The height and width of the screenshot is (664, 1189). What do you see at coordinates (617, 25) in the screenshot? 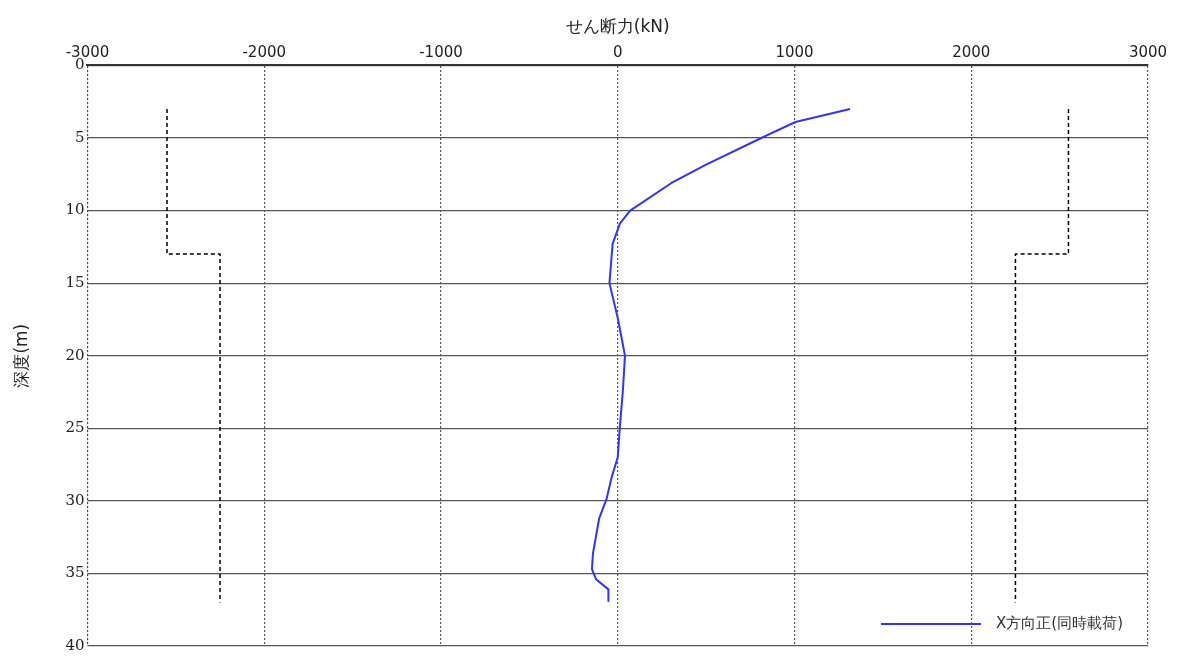
I see `x-axis-title: せん断力(kN)` at bounding box center [617, 25].